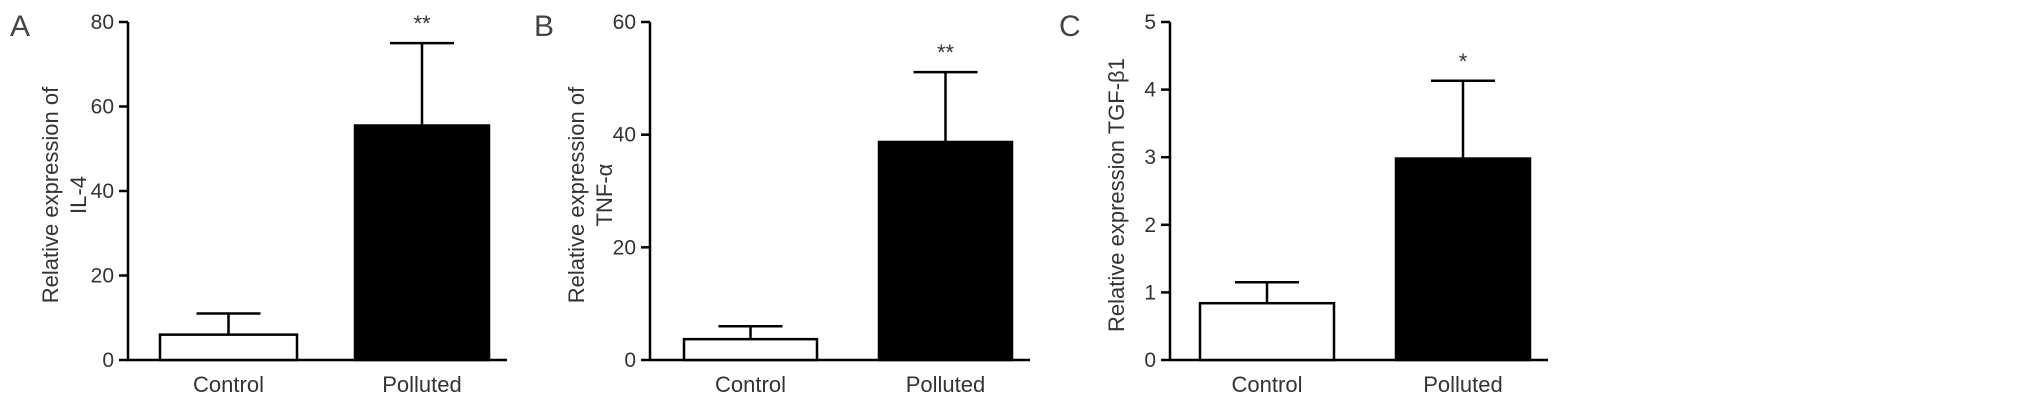 This screenshot has width=2031, height=409. What do you see at coordinates (20, 26) in the screenshot?
I see `panel-letter: A` at bounding box center [20, 26].